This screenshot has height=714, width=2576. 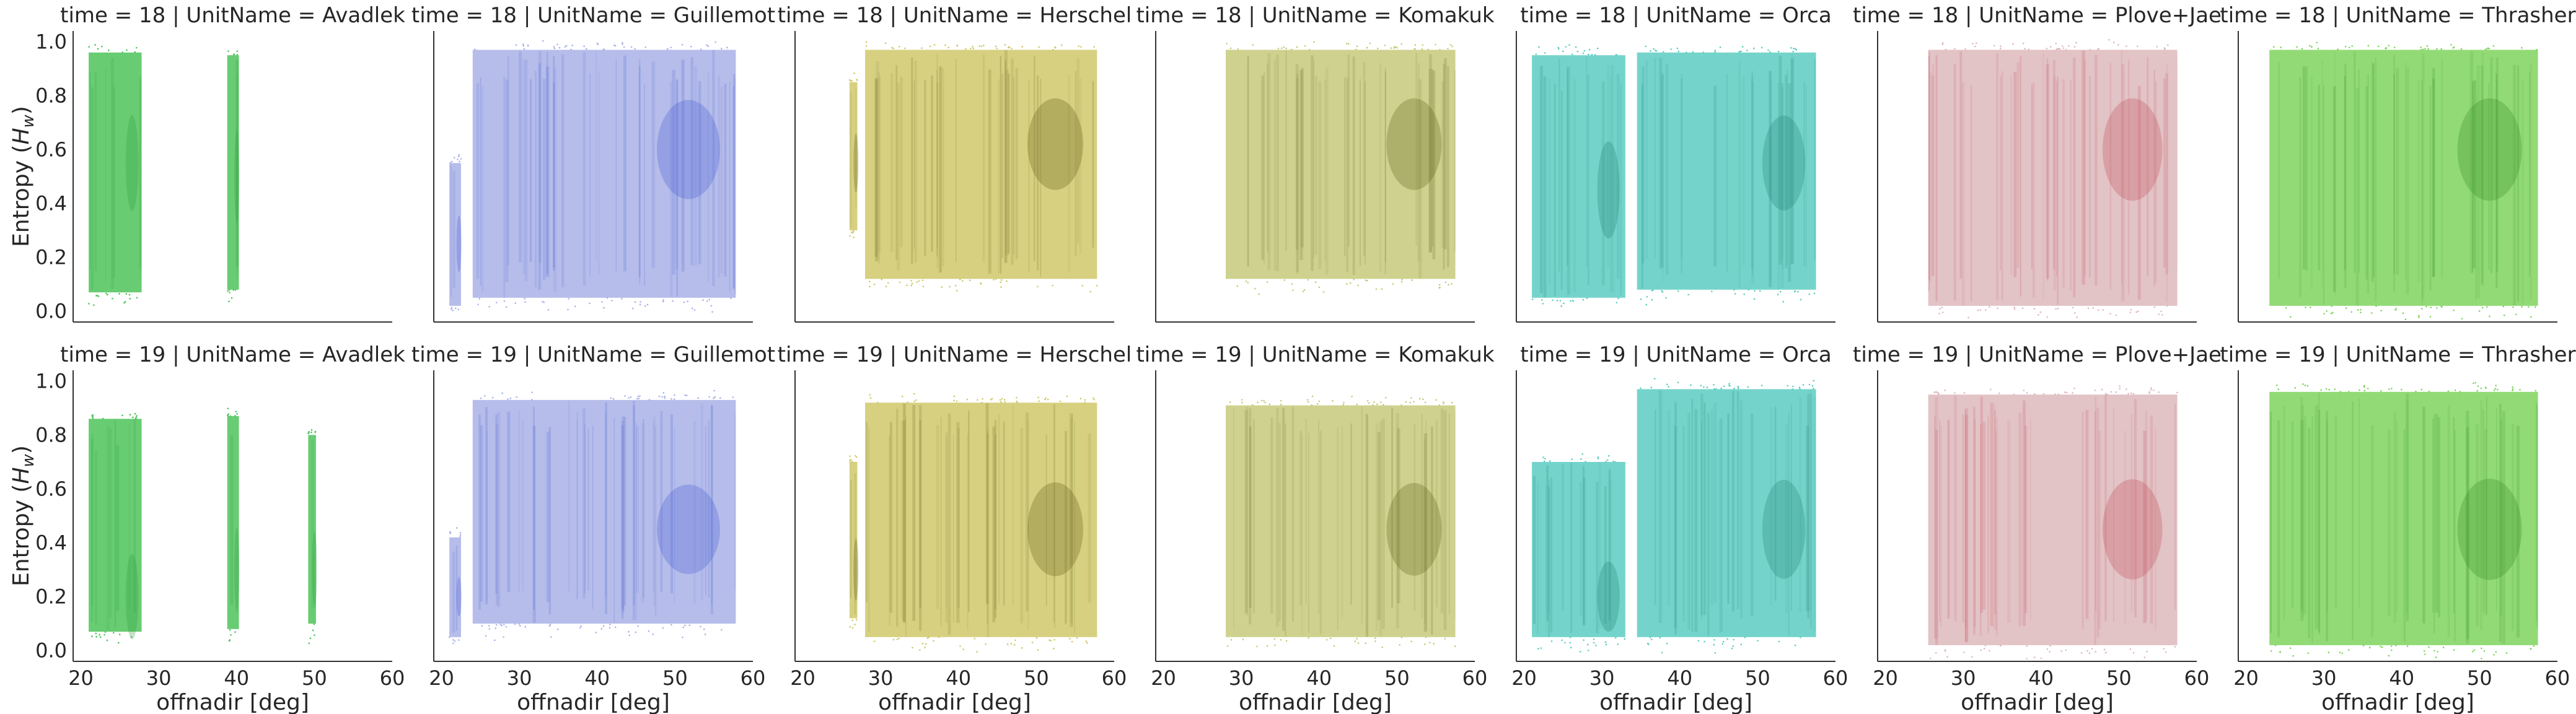 What do you see at coordinates (1315, 354) in the screenshot?
I see `panel-title: time = 19 | UnitName = Komakuk` at bounding box center [1315, 354].